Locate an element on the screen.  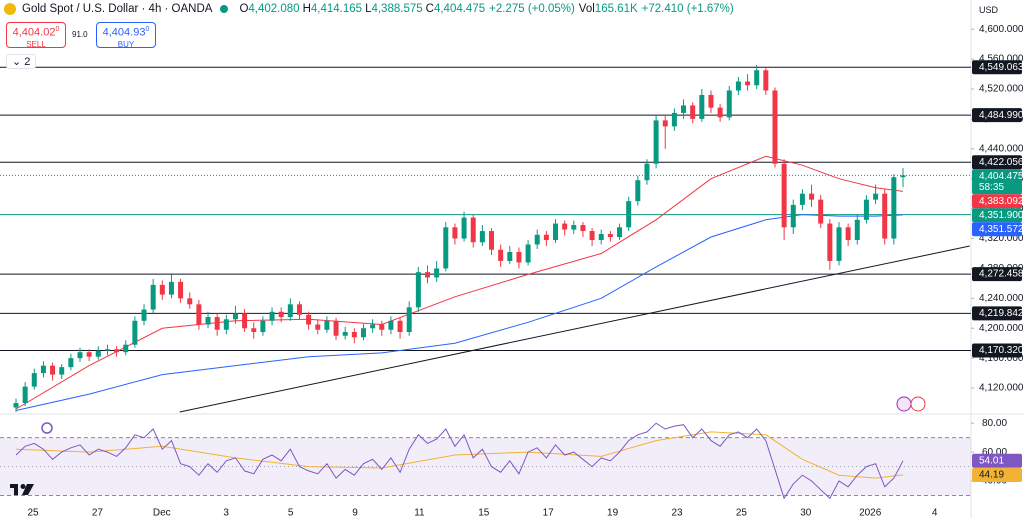
x-tick-label: 3 is located at coordinates (226, 513).